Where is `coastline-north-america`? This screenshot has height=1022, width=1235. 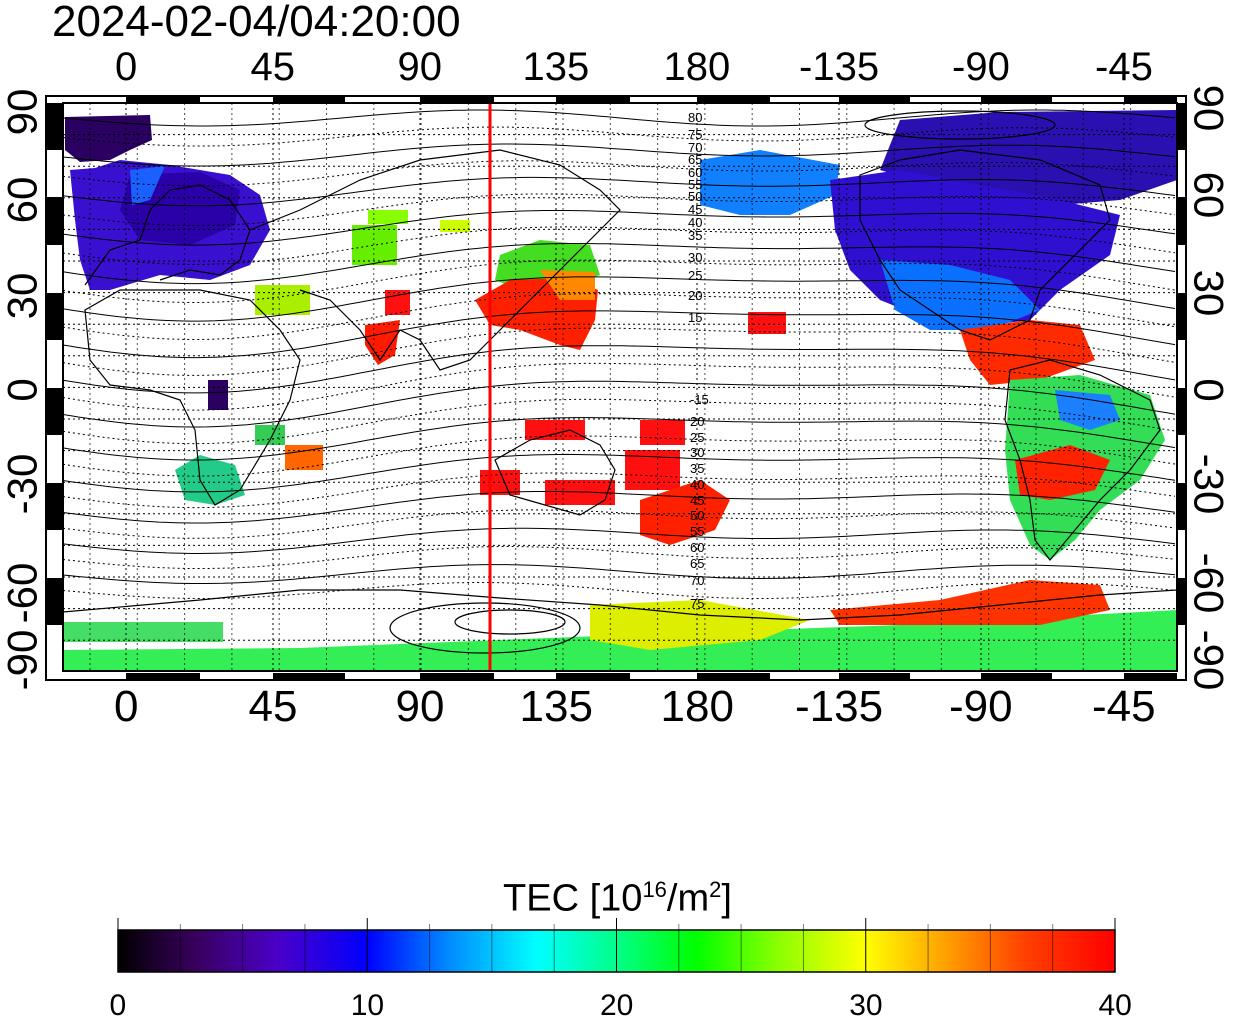 coastline-north-america is located at coordinates (985, 245).